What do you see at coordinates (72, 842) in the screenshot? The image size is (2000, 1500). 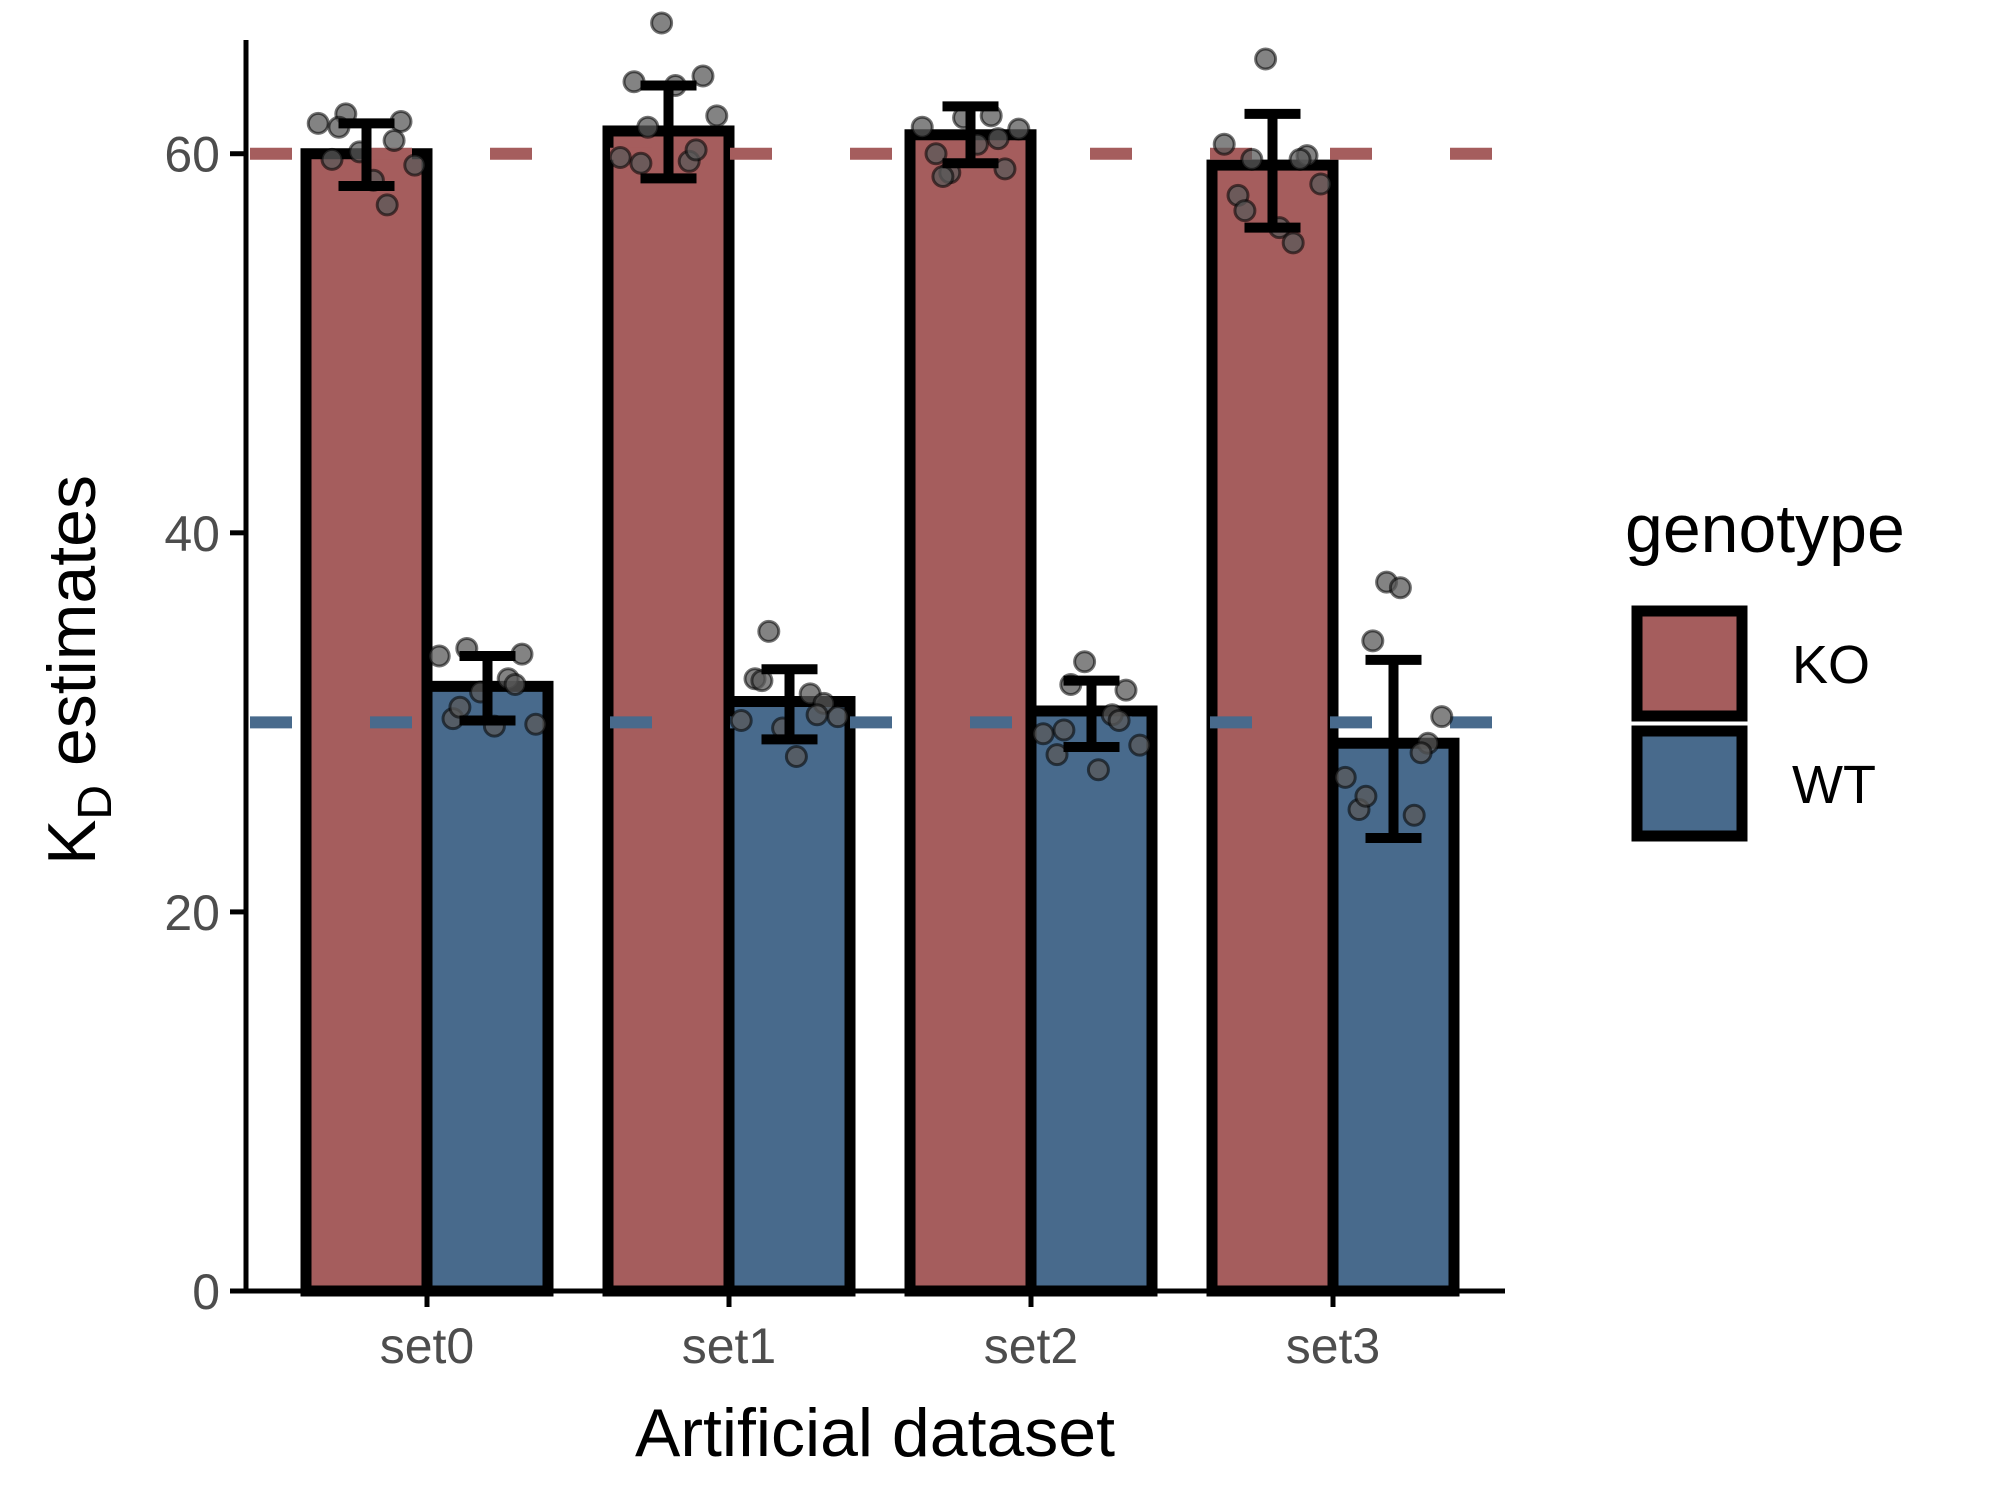 I see `y-axis-title-main: K` at bounding box center [72, 842].